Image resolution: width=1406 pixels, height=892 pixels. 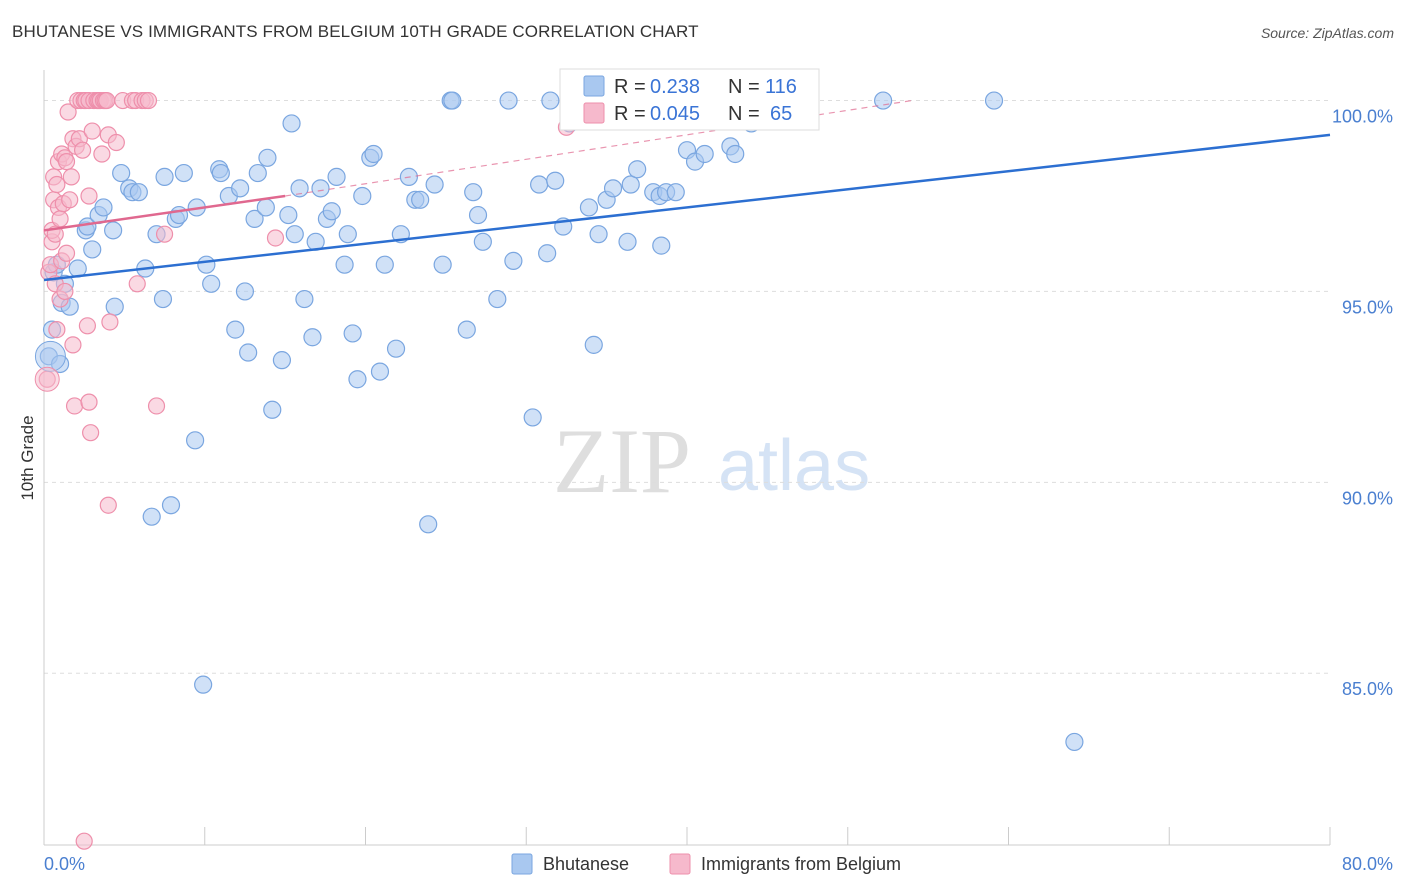 I want to click on watermark-zip: ZIP, so click(x=622, y=461).